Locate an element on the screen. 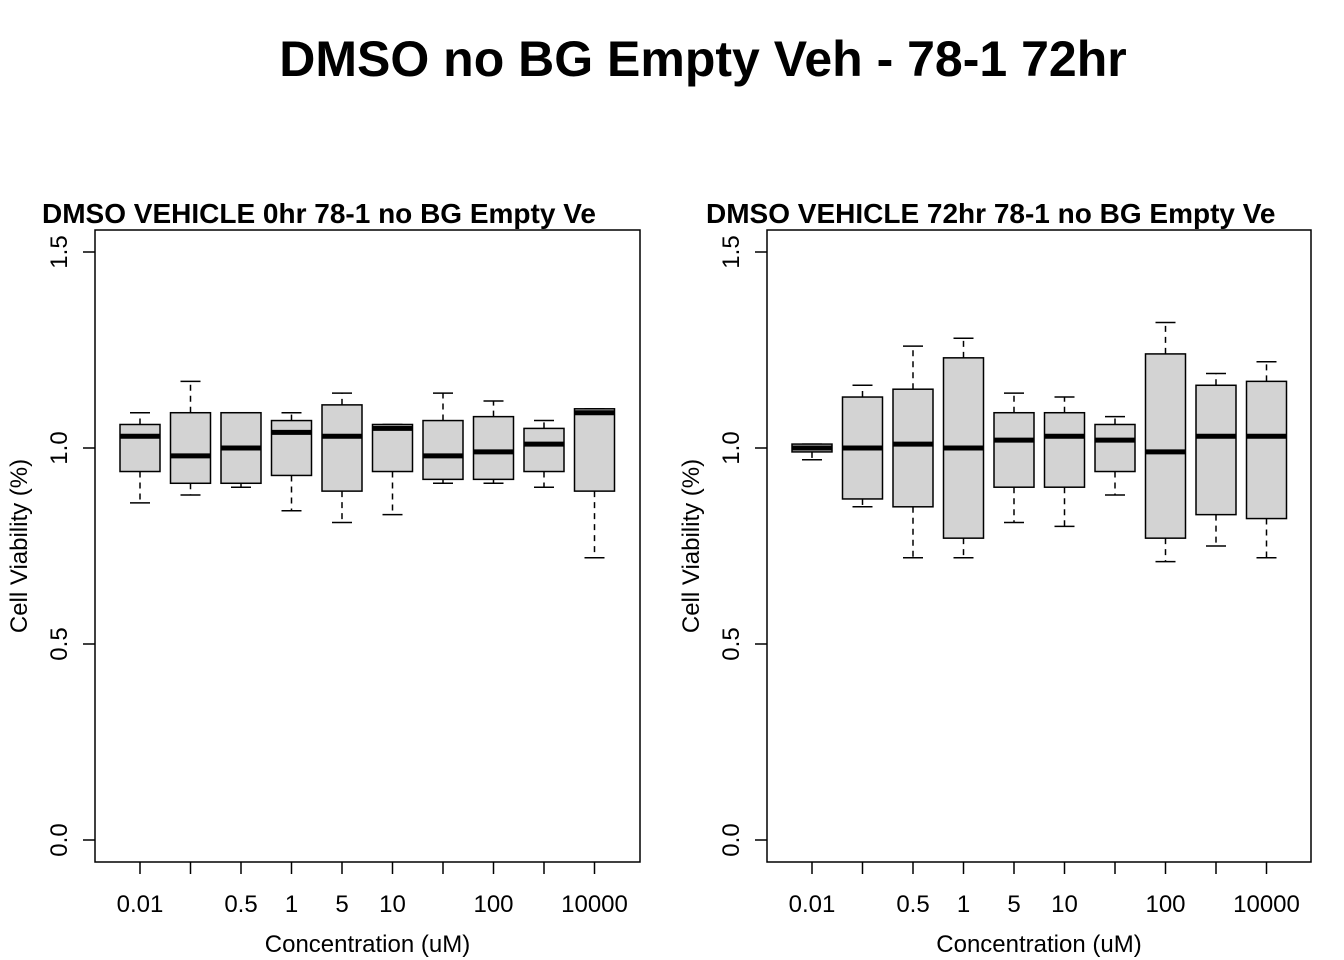 Image resolution: width=1344 pixels, height=960 pixels. main-title: DMSO no BG Empty Veh - 78-1 72hr is located at coordinates (703, 59).